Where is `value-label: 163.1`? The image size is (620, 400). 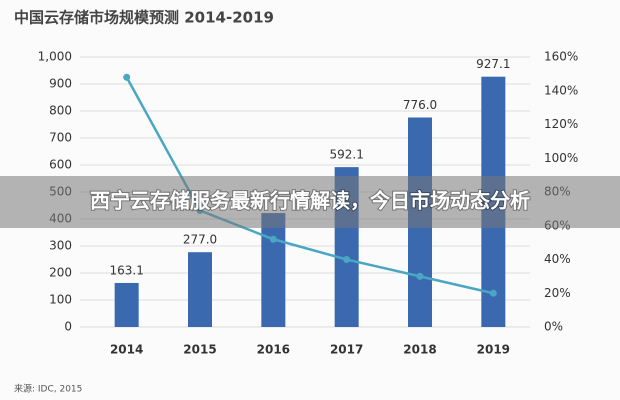 value-label: 163.1 is located at coordinates (126, 270).